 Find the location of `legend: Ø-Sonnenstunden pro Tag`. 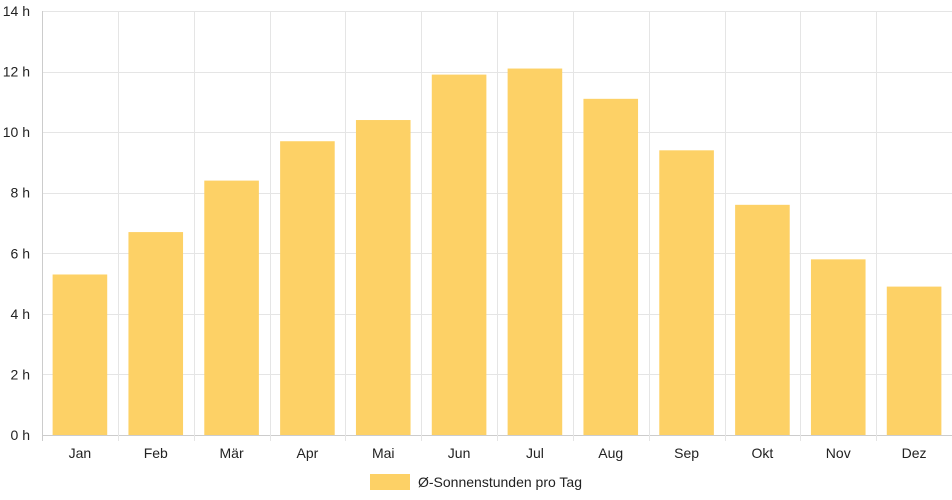

legend: Ø-Sonnenstunden pro Tag is located at coordinates (476, 482).